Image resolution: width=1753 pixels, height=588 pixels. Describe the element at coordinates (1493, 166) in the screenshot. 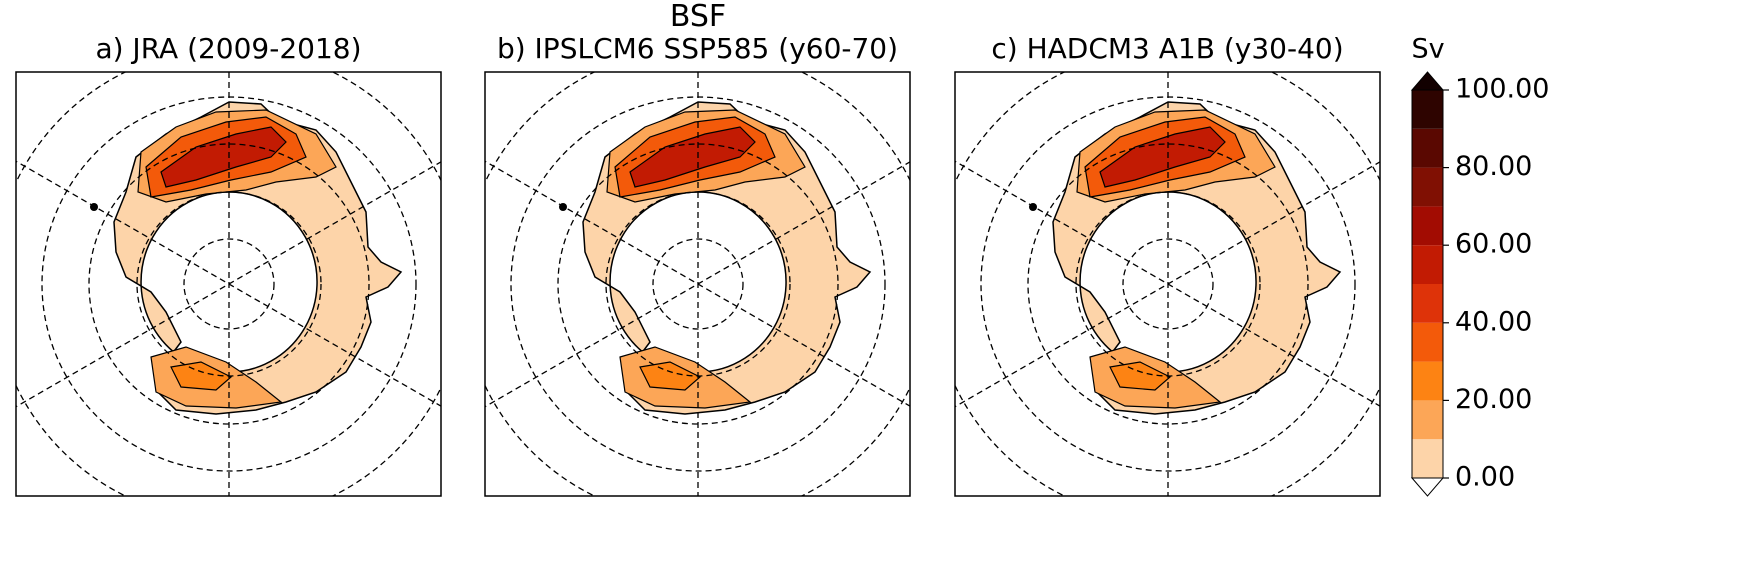

I see `colorbar-tick-label: 80.00` at that location.